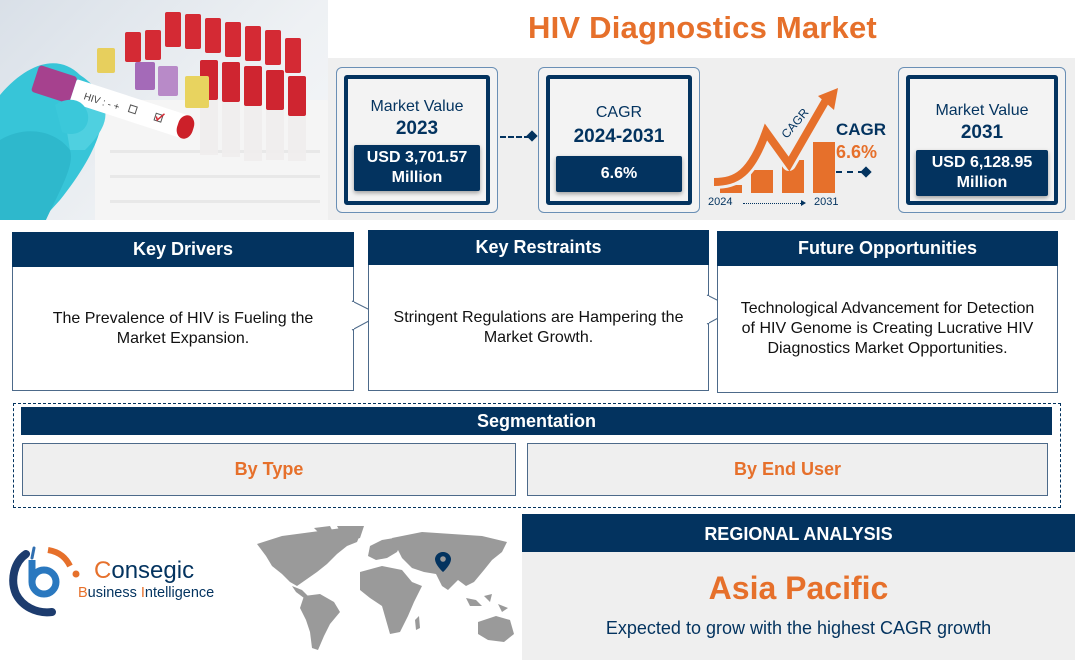 The height and width of the screenshot is (660, 1075). What do you see at coordinates (114, 593) in the screenshot?
I see `tagline-usiness: usiness` at bounding box center [114, 593].